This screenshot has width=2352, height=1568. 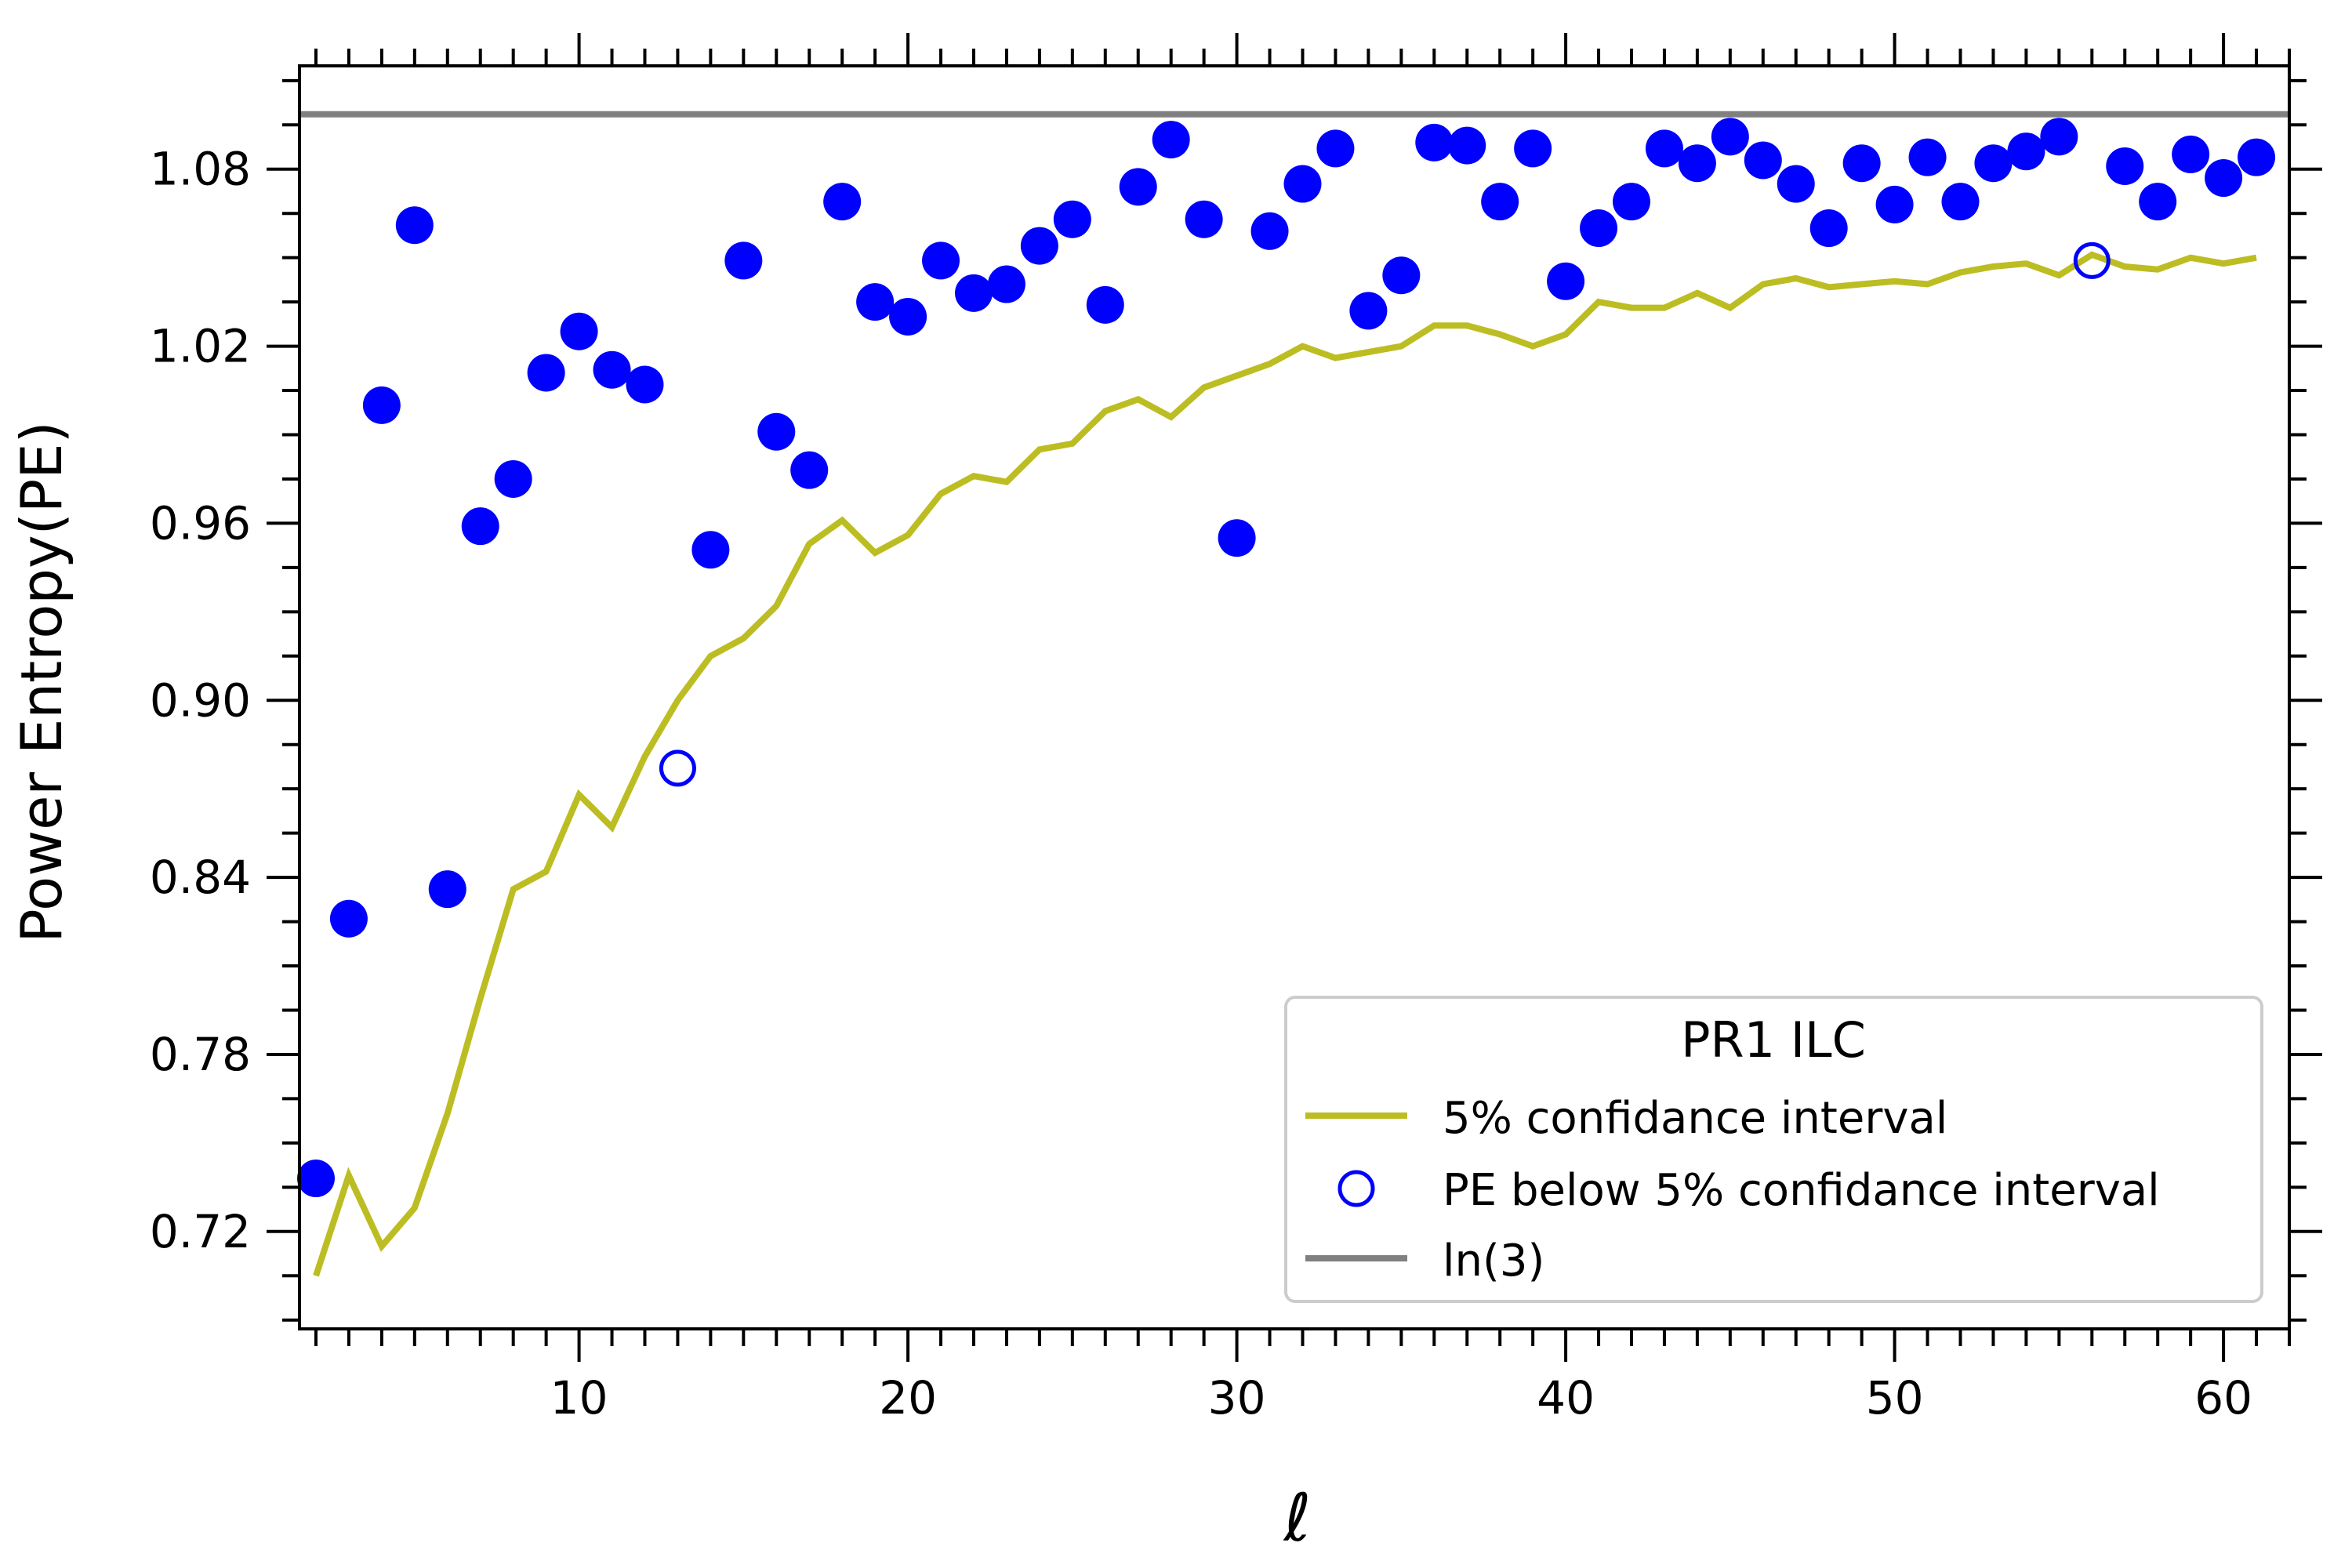 What do you see at coordinates (1297, 1517) in the screenshot?
I see `x-axis-label: ℓ` at bounding box center [1297, 1517].